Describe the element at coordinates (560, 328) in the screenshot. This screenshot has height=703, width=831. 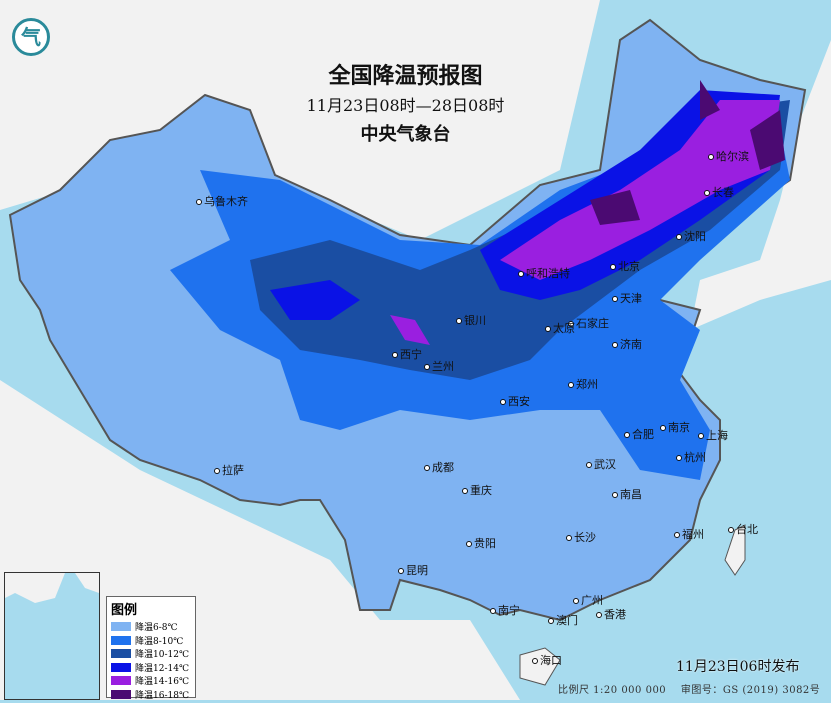
I see `city-label: 太原` at that location.